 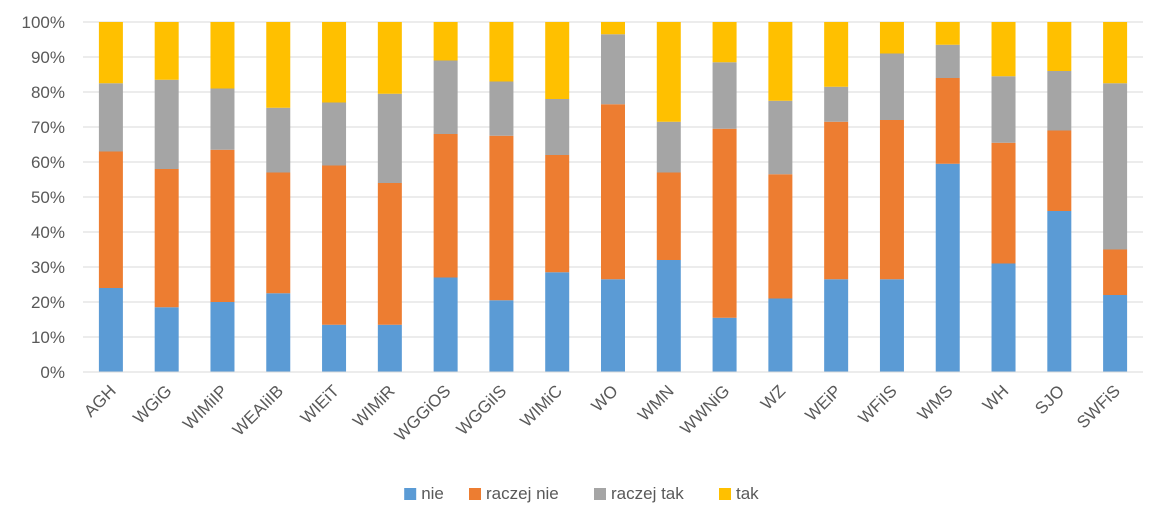 I want to click on y-tick-label: 60%, so click(x=48, y=162).